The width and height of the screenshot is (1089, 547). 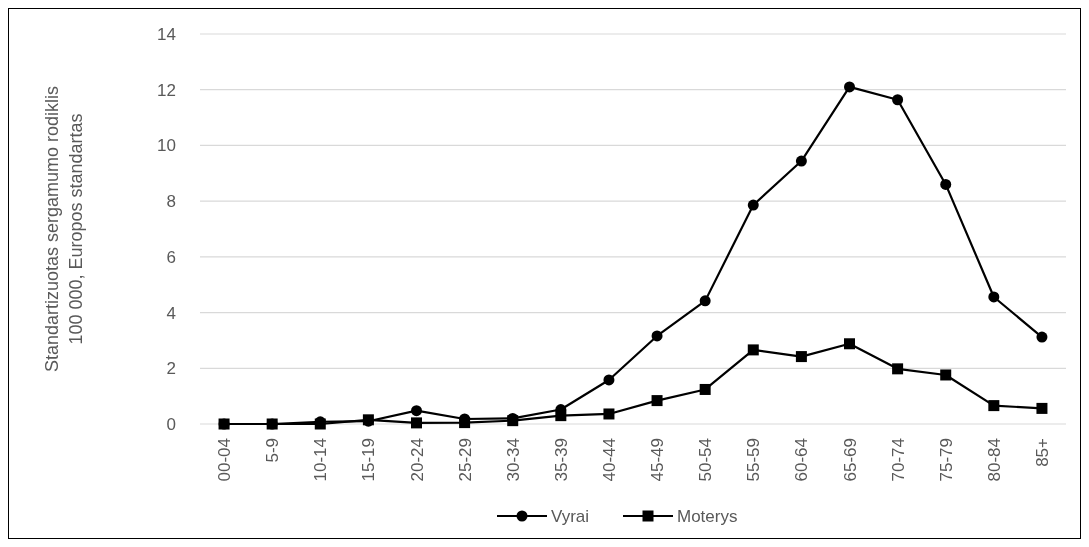 What do you see at coordinates (609, 460) in the screenshot?
I see `x-tick-label: 40-44` at bounding box center [609, 460].